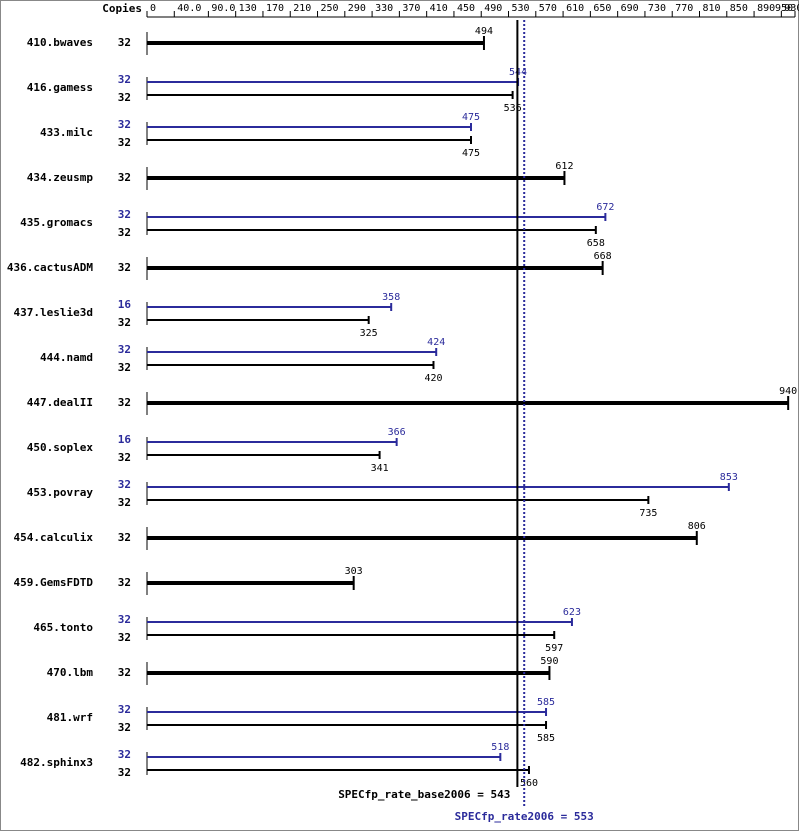 This screenshot has width=799, height=831. Describe the element at coordinates (729, 477) in the screenshot. I see `value-label: 853` at that location.